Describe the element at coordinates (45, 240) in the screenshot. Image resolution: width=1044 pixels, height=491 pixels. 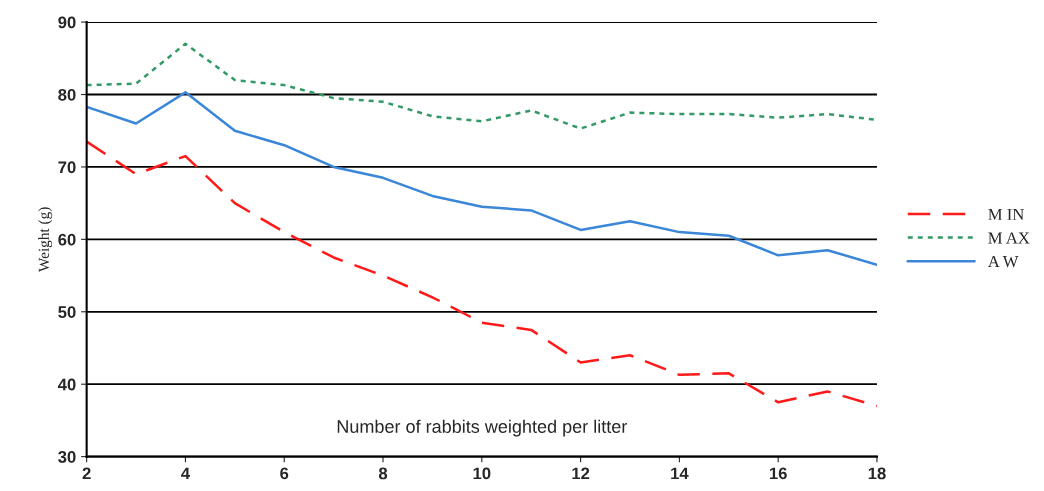
I see `y-axis-title: Weight (g)` at that location.